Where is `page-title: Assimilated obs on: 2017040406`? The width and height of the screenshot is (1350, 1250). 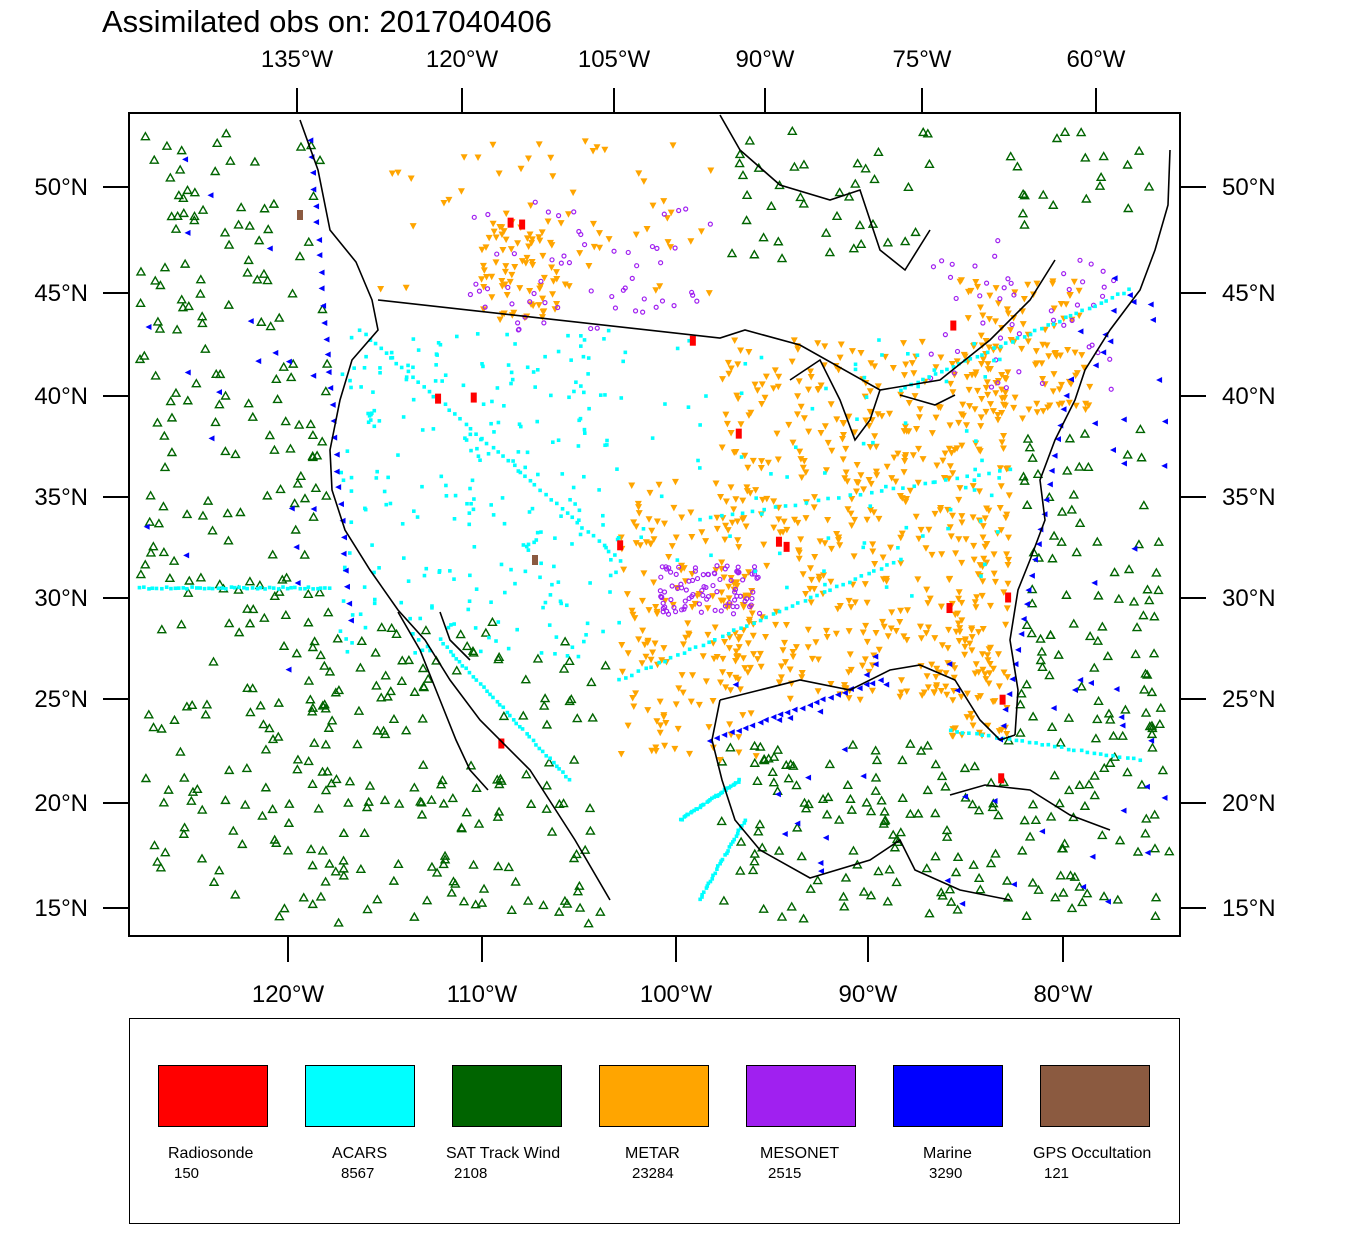 page-title: Assimilated obs on: 2017040406 is located at coordinates (327, 21).